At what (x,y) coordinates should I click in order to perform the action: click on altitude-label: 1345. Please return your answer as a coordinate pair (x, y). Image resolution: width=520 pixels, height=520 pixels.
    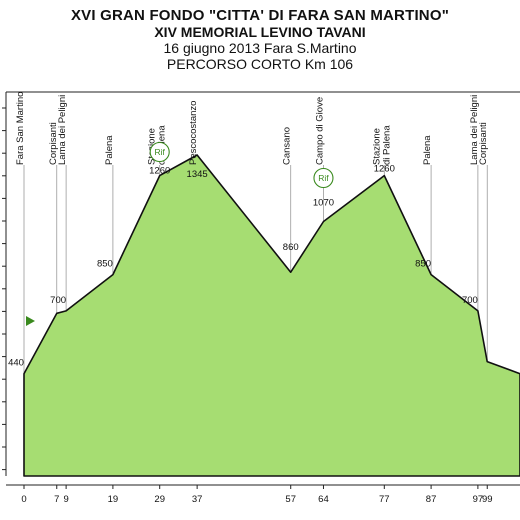
    Looking at the image, I should click on (197, 174).